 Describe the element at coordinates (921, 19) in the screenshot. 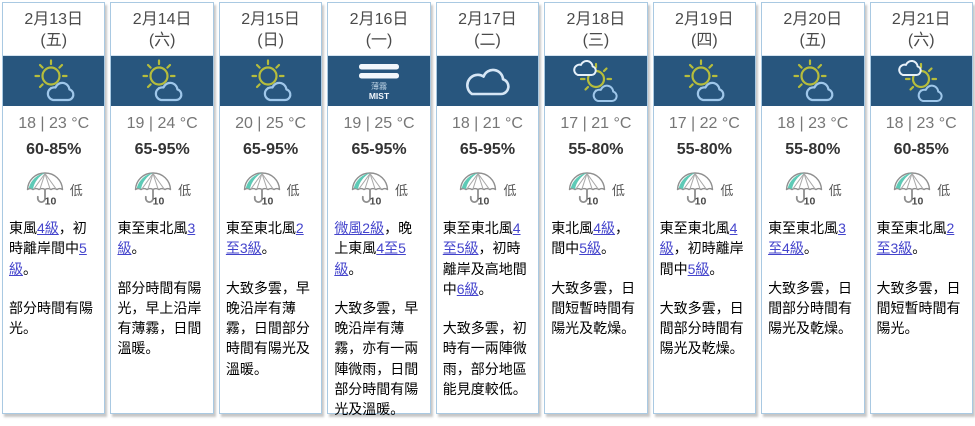

I see `day-date: 2月21日` at that location.